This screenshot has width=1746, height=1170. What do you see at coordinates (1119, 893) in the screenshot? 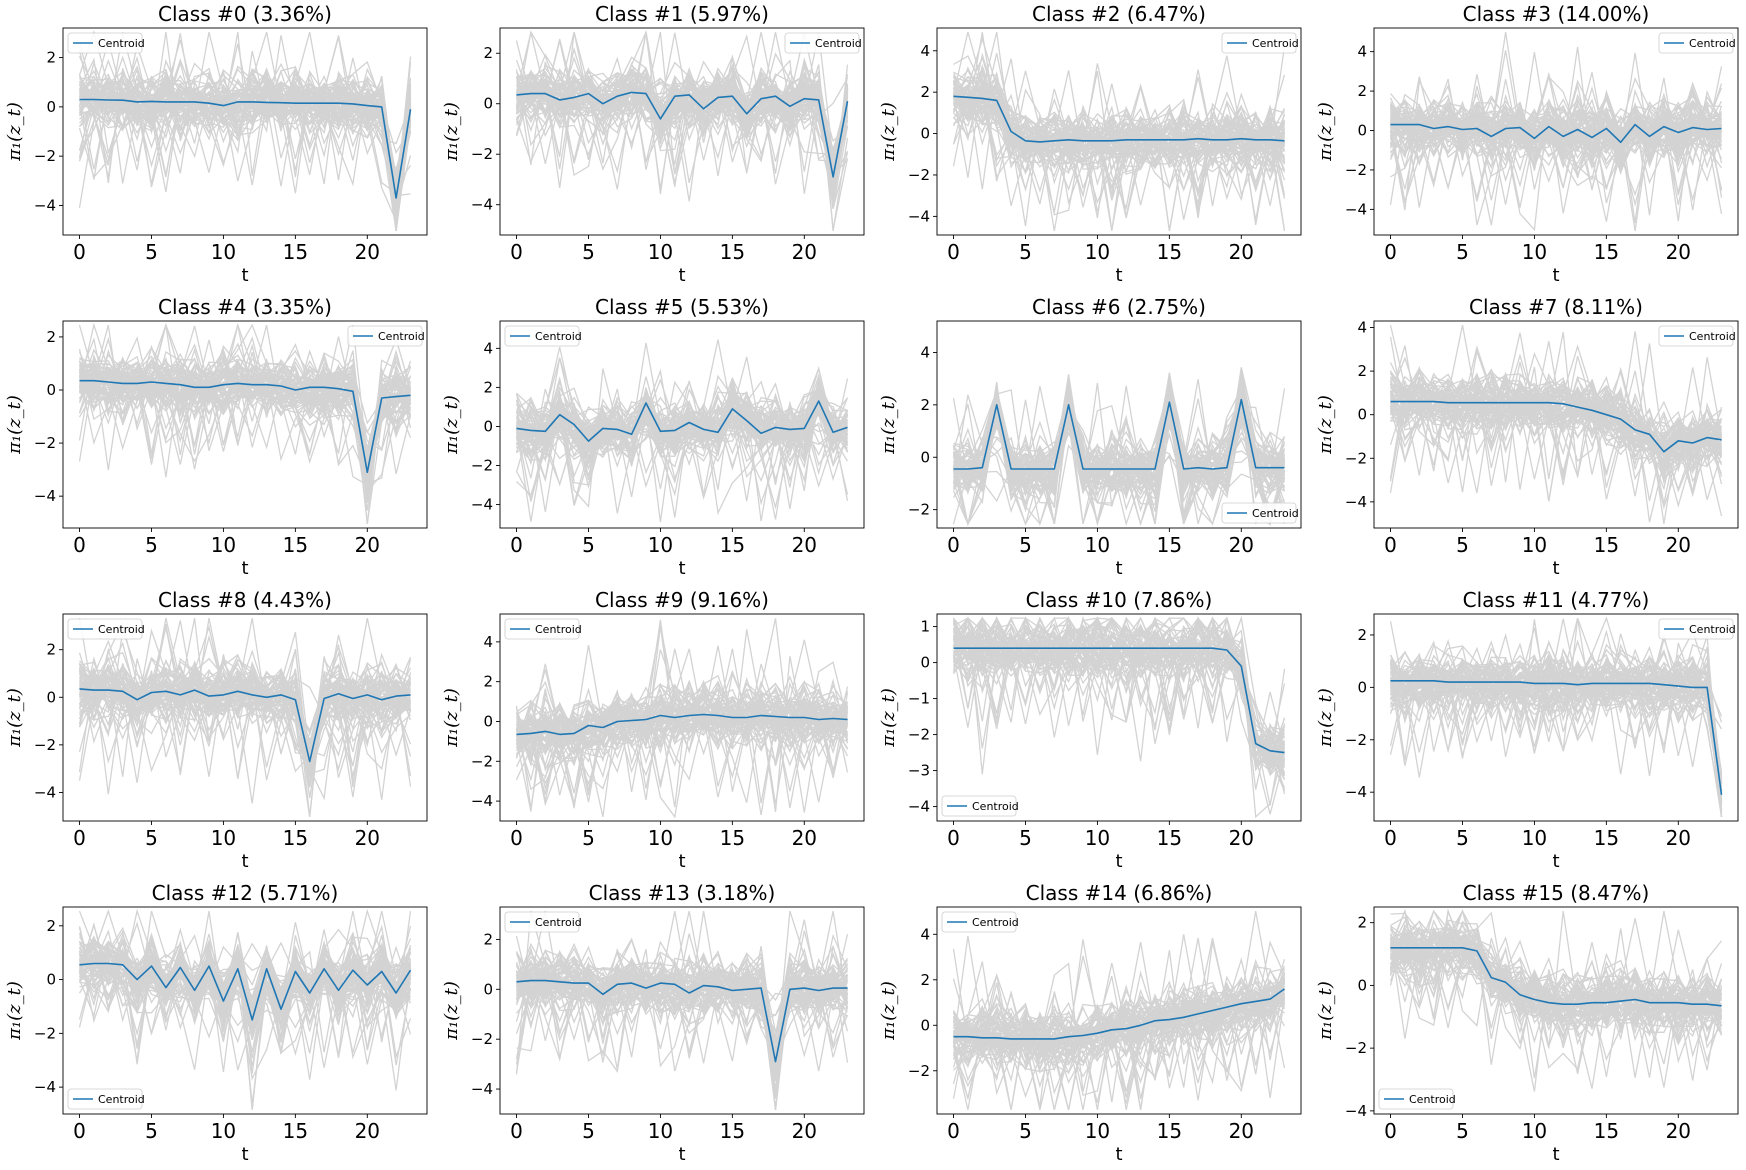
I see `subplot-title: Class #14 (6.86%)` at bounding box center [1119, 893].